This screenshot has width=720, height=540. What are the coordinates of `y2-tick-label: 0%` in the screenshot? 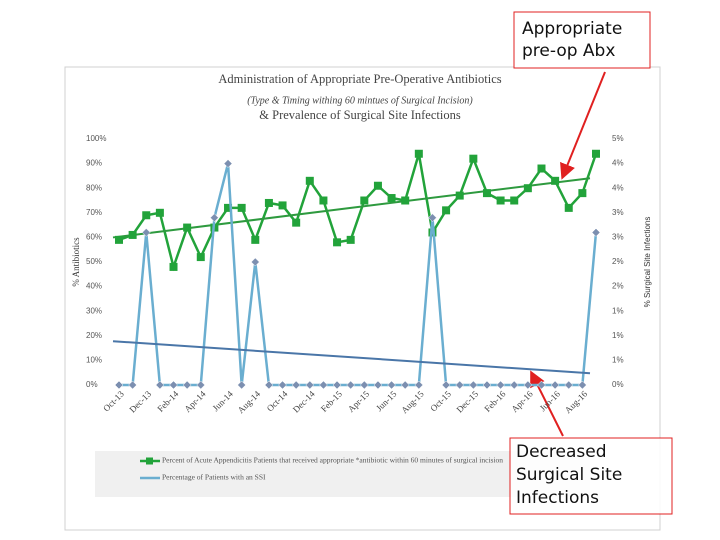 It's located at (618, 384).